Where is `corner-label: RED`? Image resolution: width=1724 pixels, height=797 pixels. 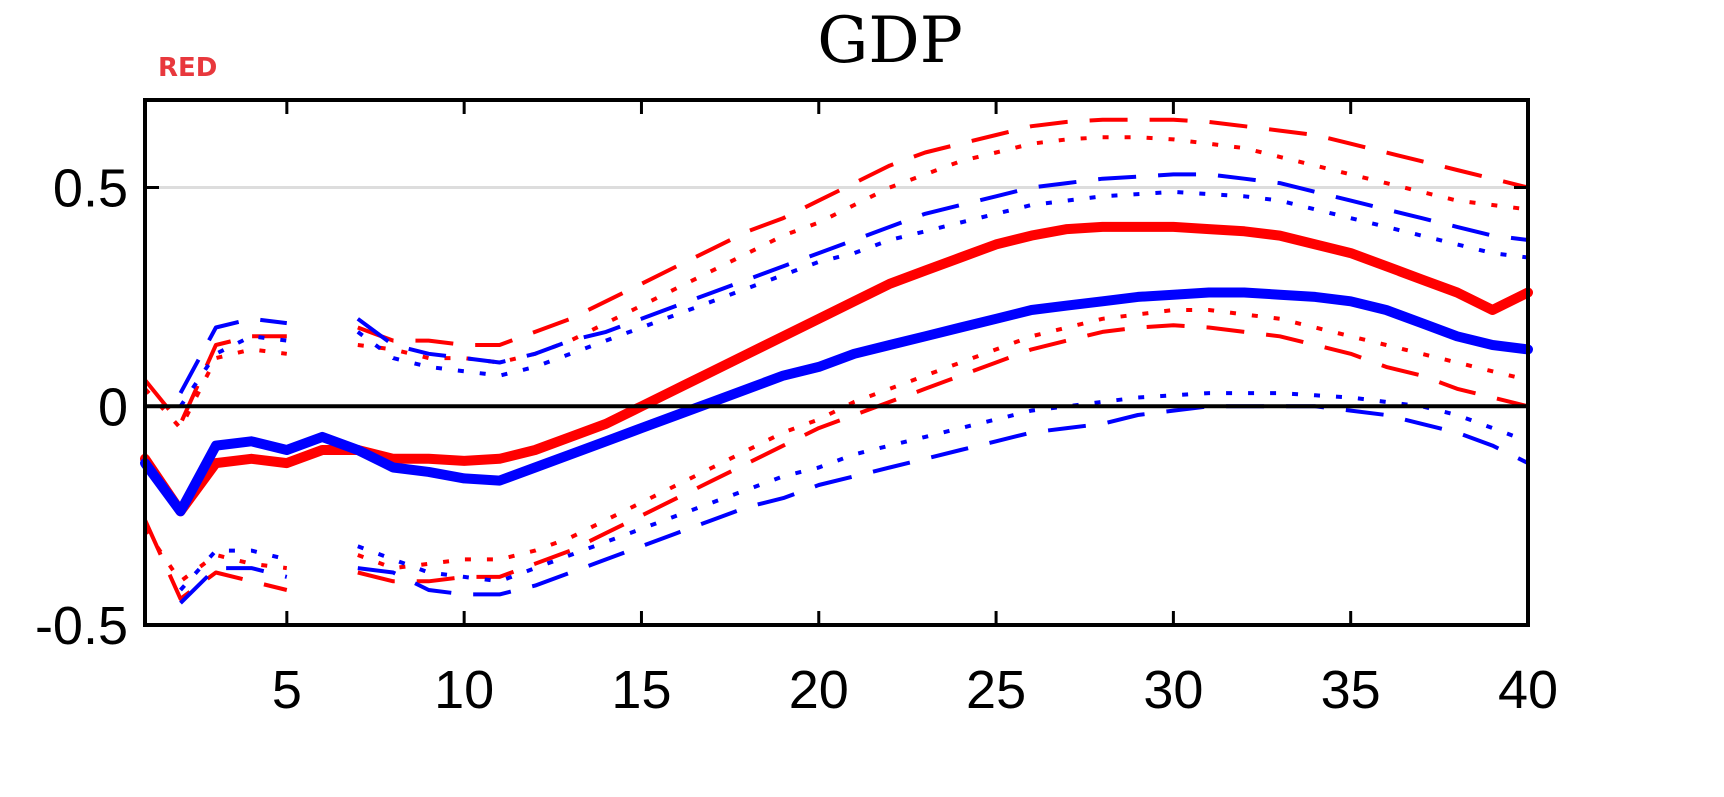 corner-label: RED is located at coordinates (187, 68).